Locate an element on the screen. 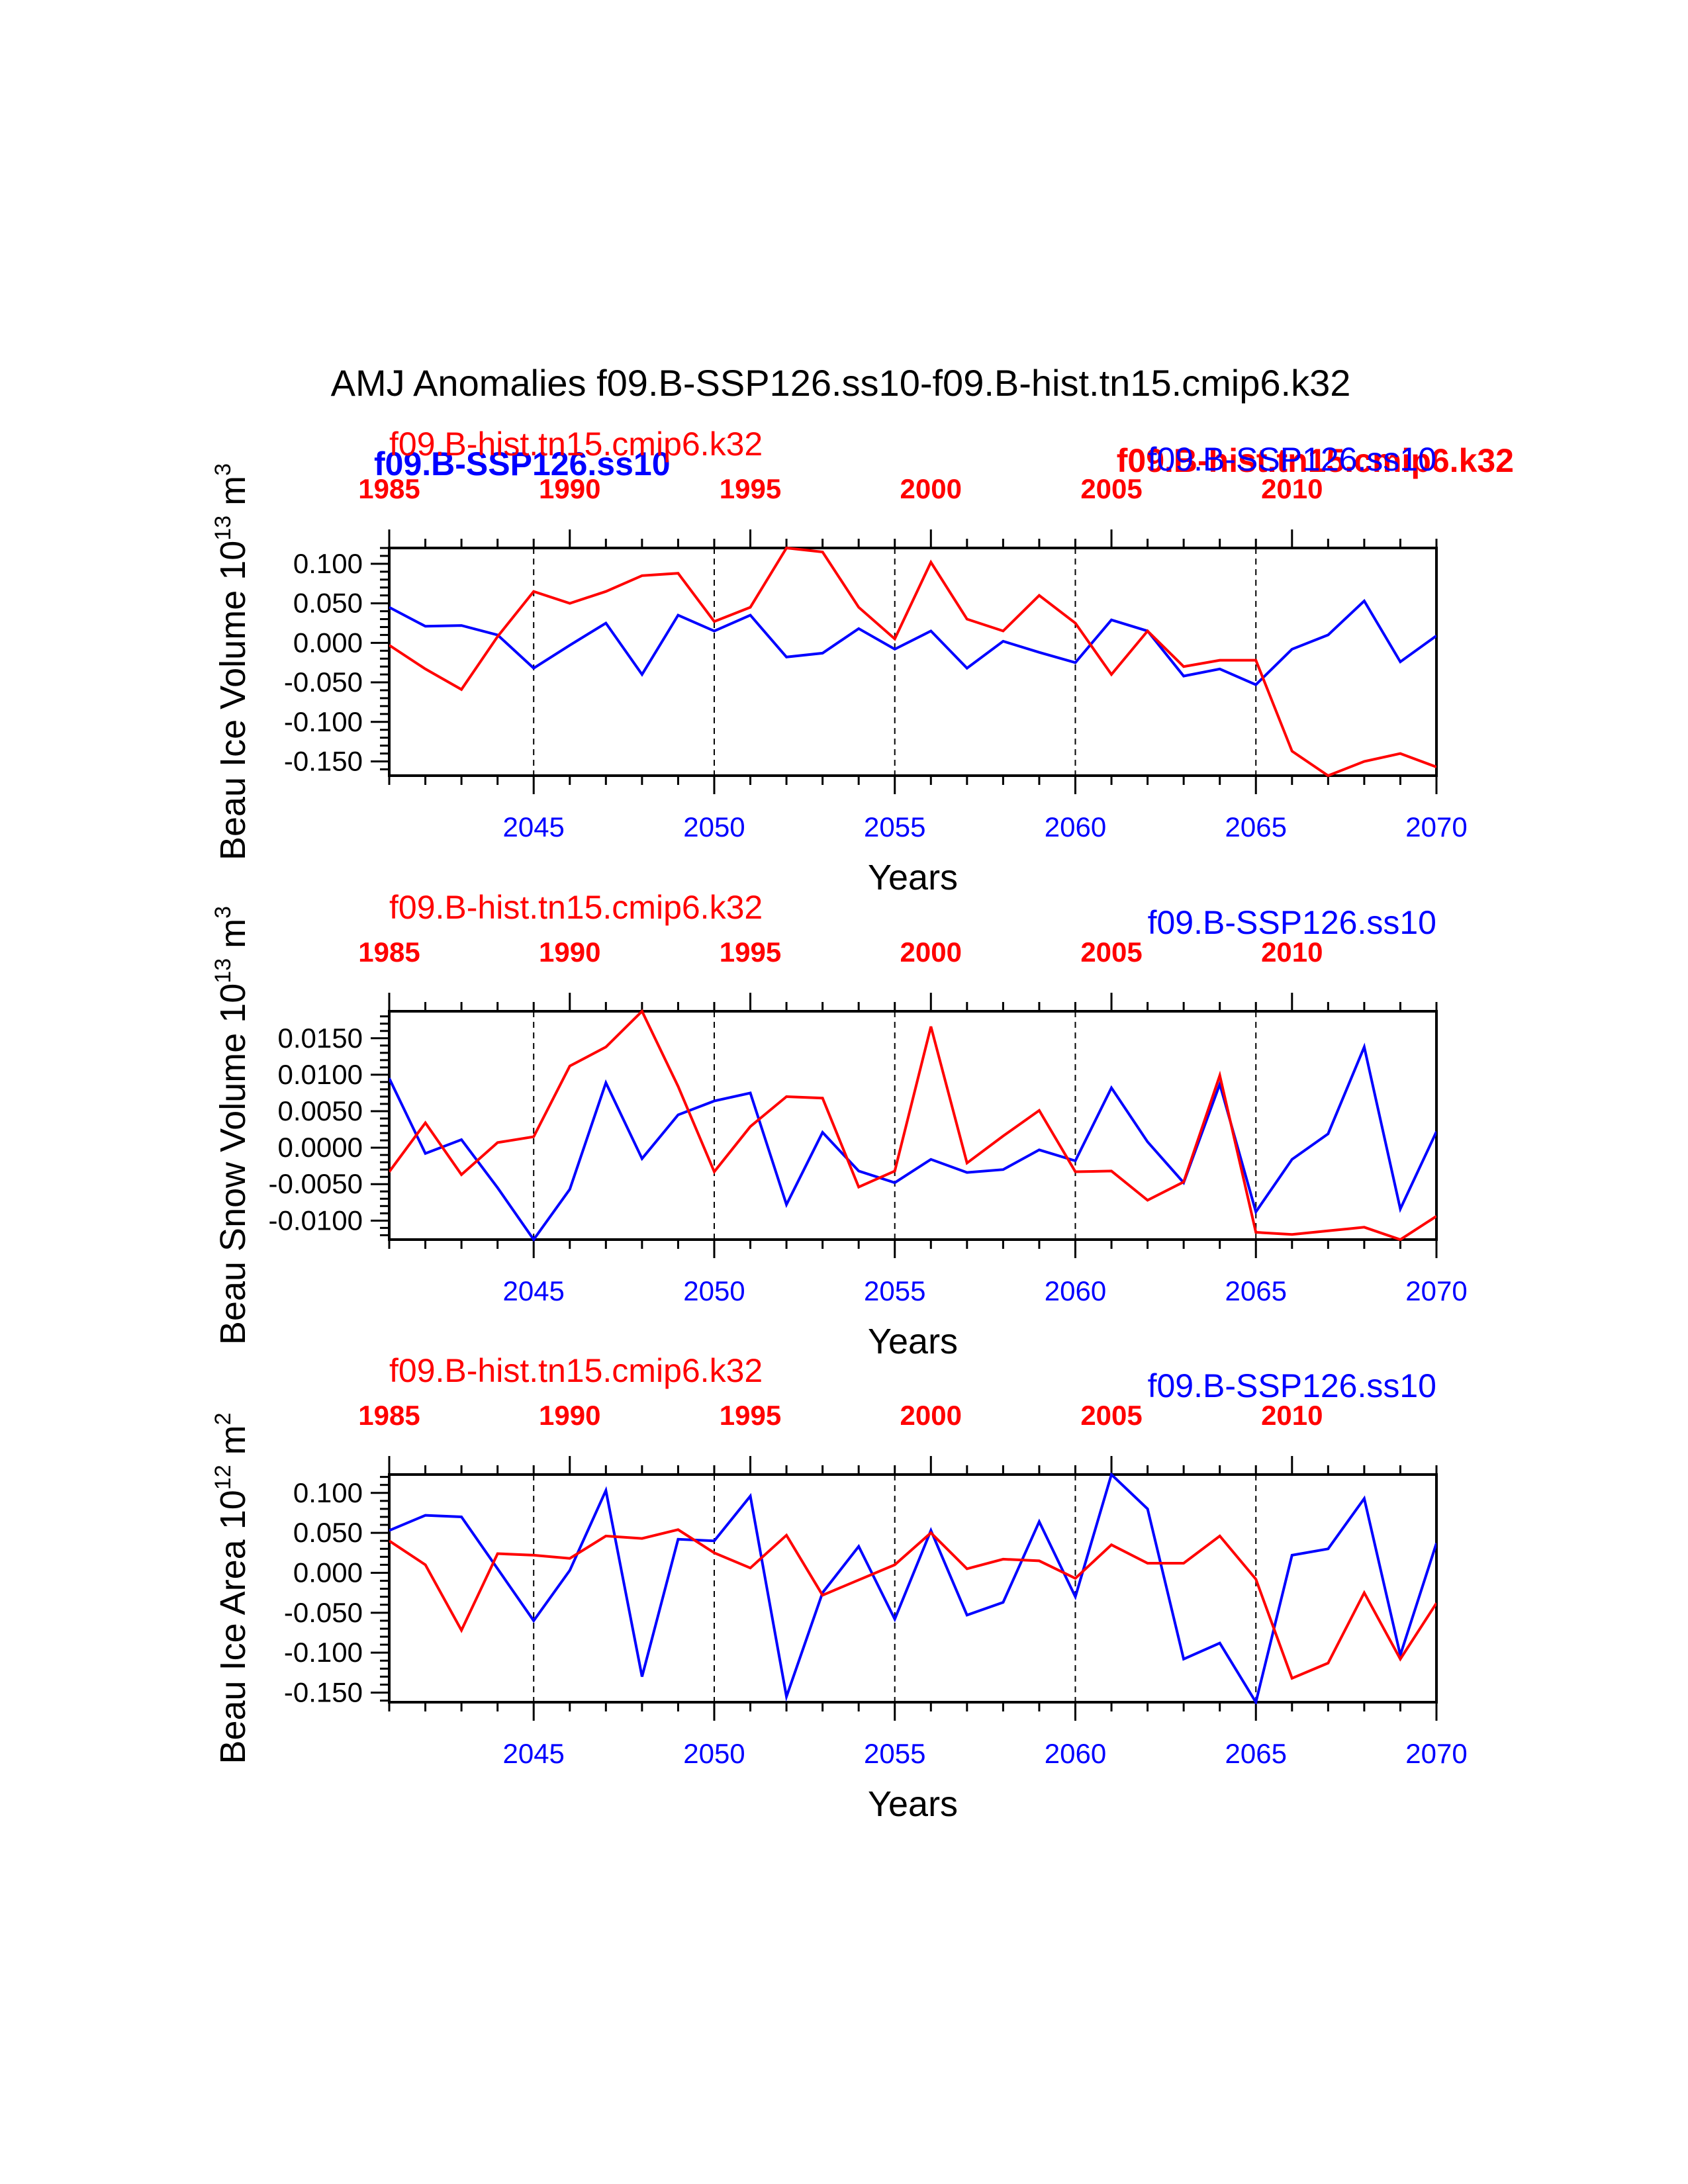 The height and width of the screenshot is (2184, 1688). y-axis-title: Beau Ice Area 1012 m2 is located at coordinates (232, 1588).